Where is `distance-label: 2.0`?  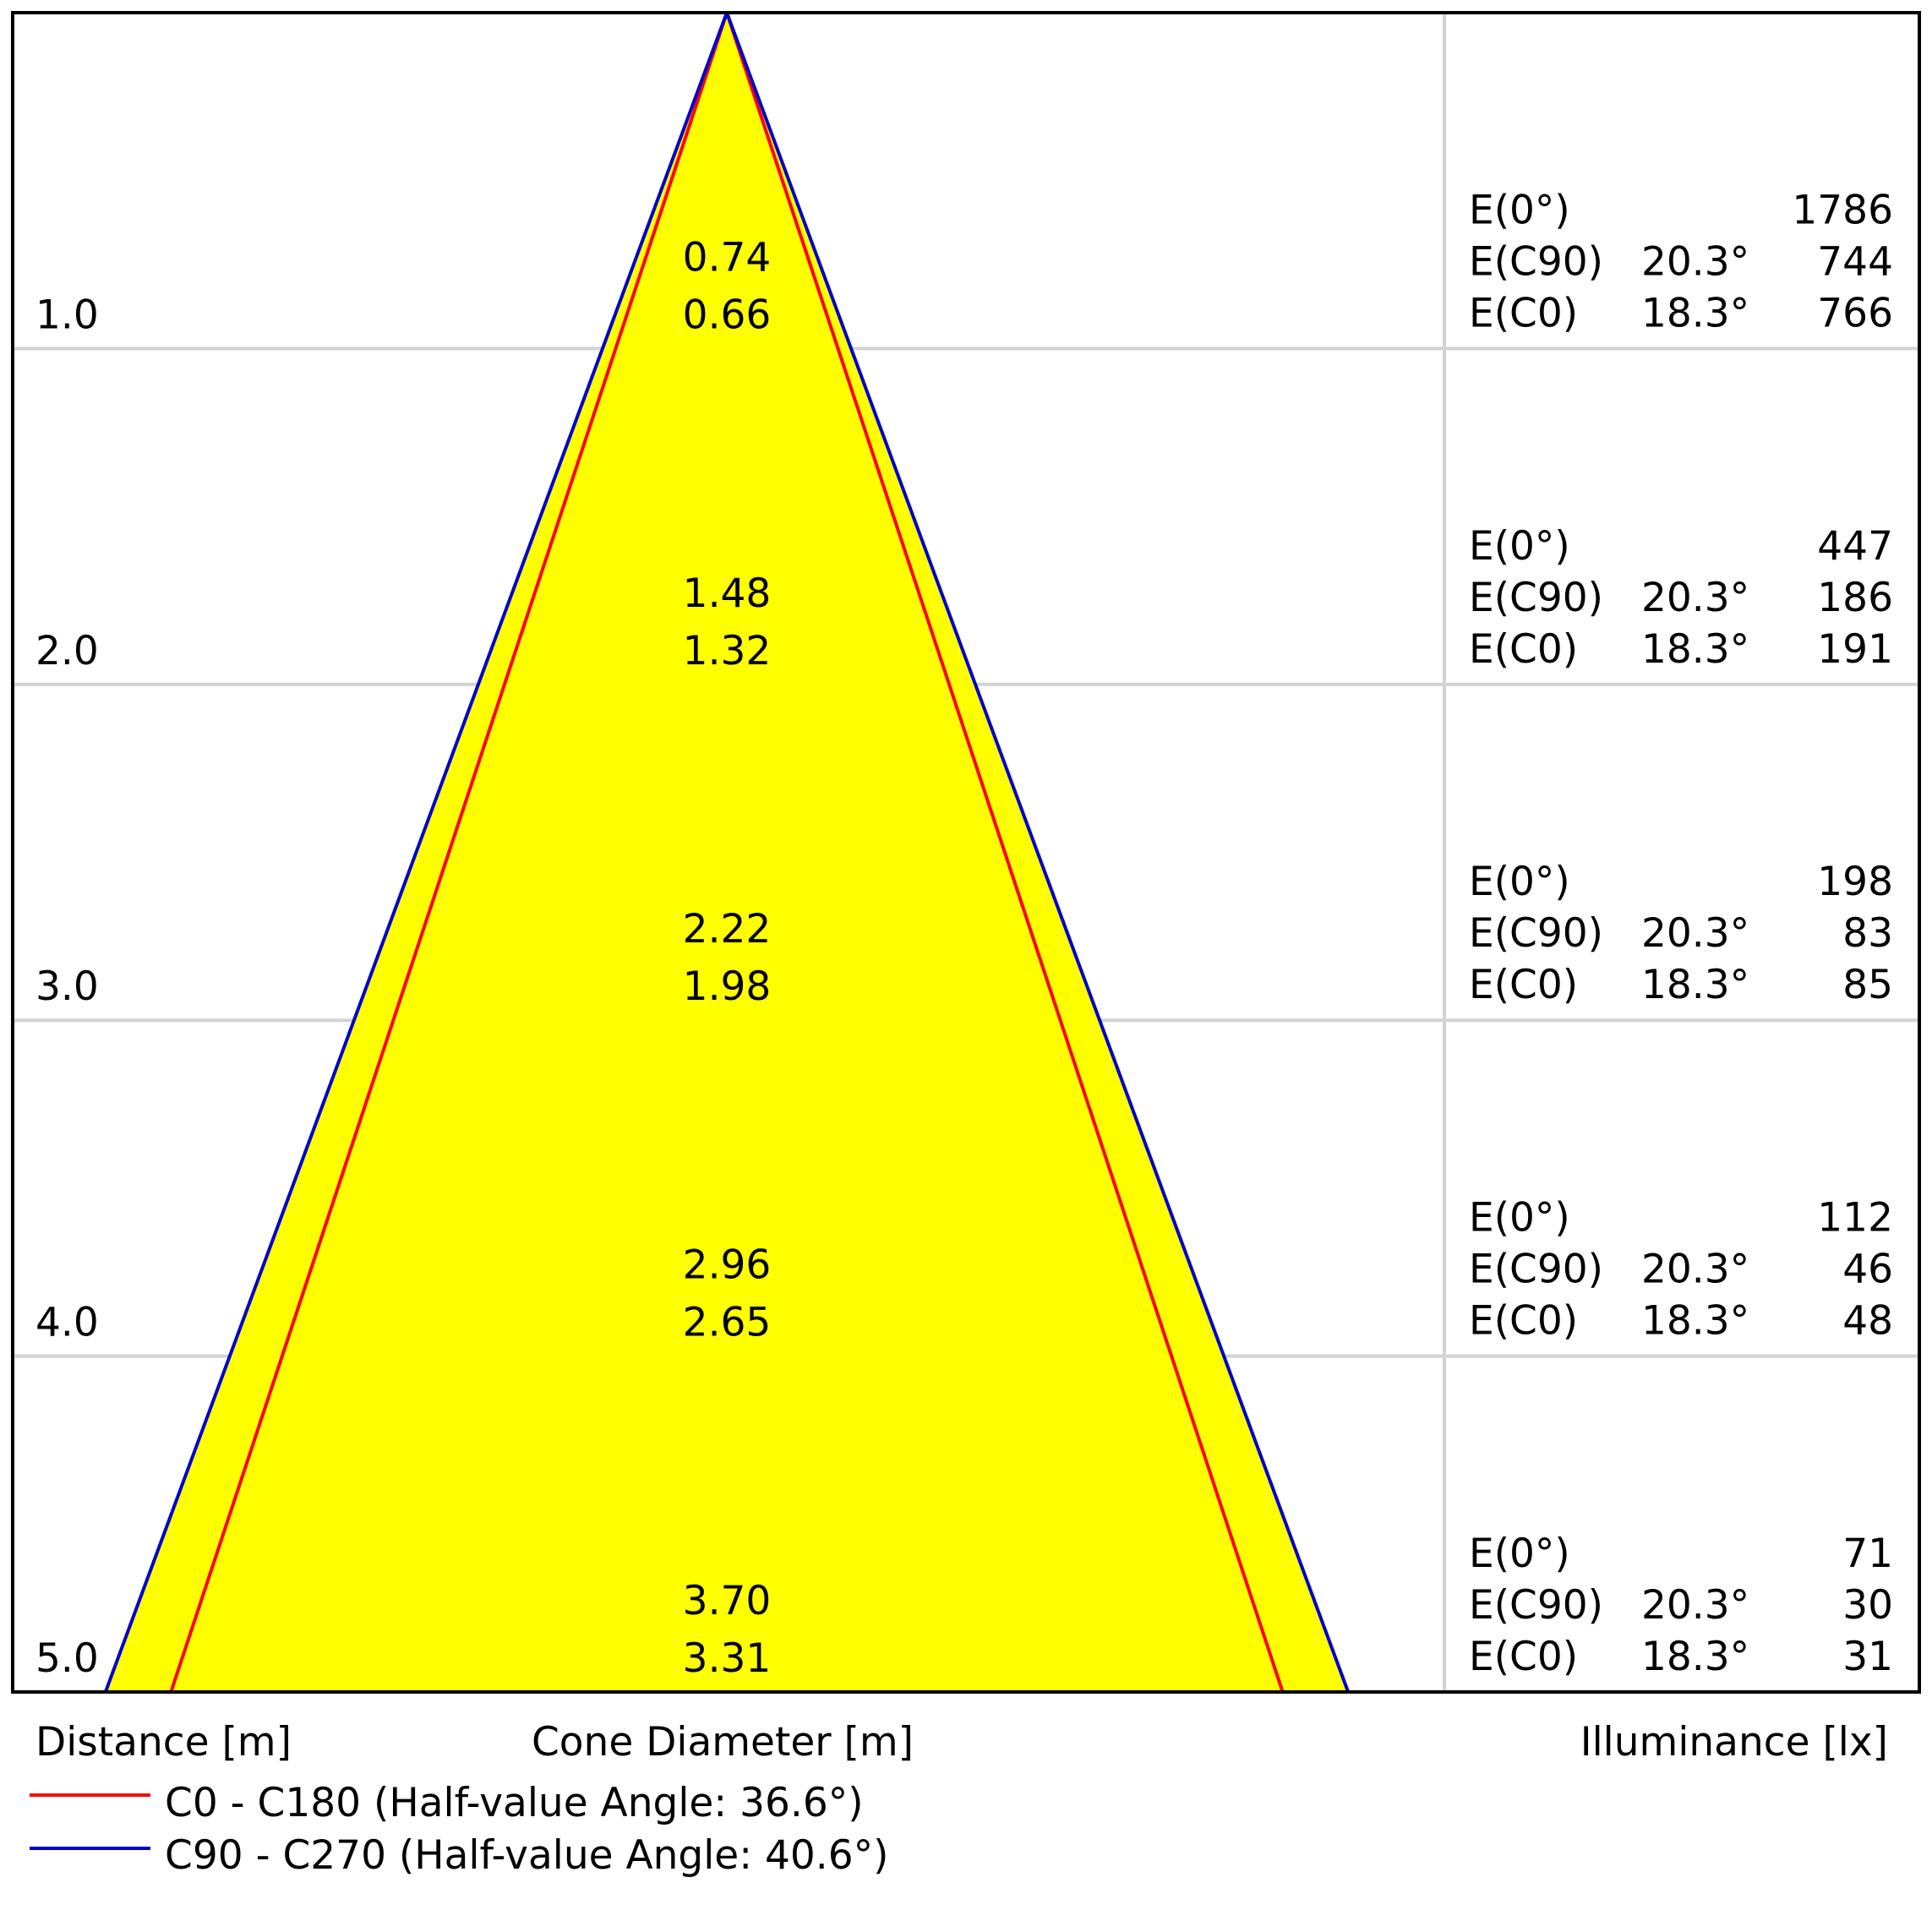 distance-label: 2.0 is located at coordinates (67, 651).